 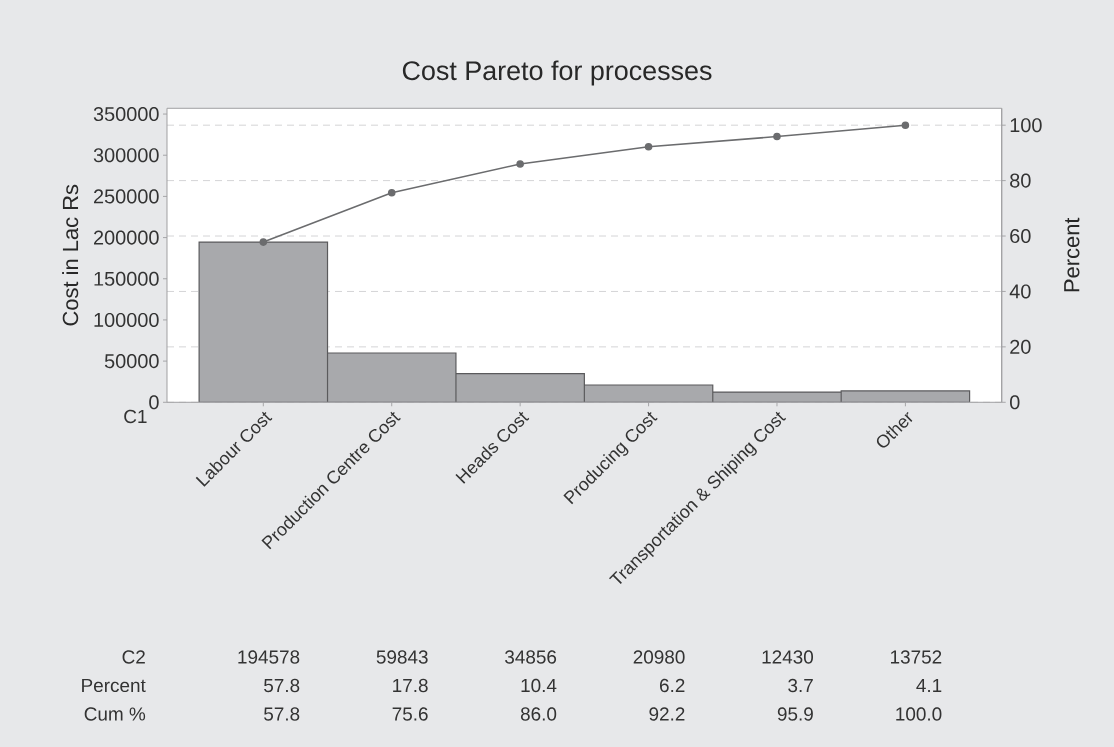 What do you see at coordinates (929, 685) in the screenshot?
I see `text: 4.1` at bounding box center [929, 685].